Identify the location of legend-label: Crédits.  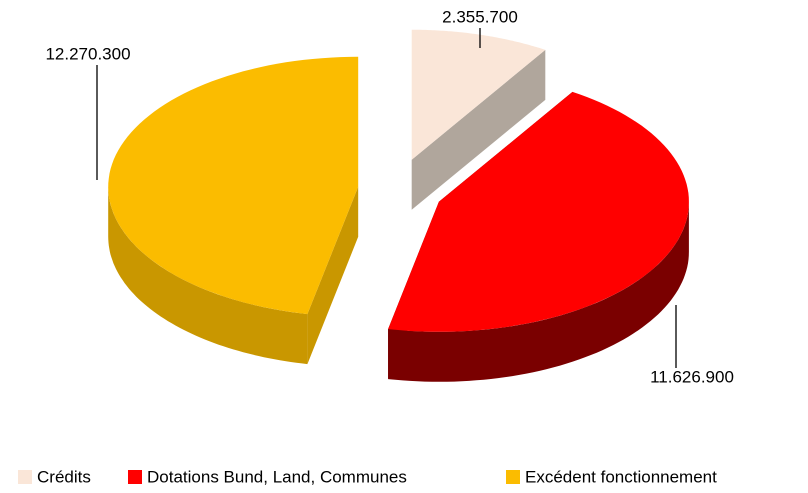
(64, 476).